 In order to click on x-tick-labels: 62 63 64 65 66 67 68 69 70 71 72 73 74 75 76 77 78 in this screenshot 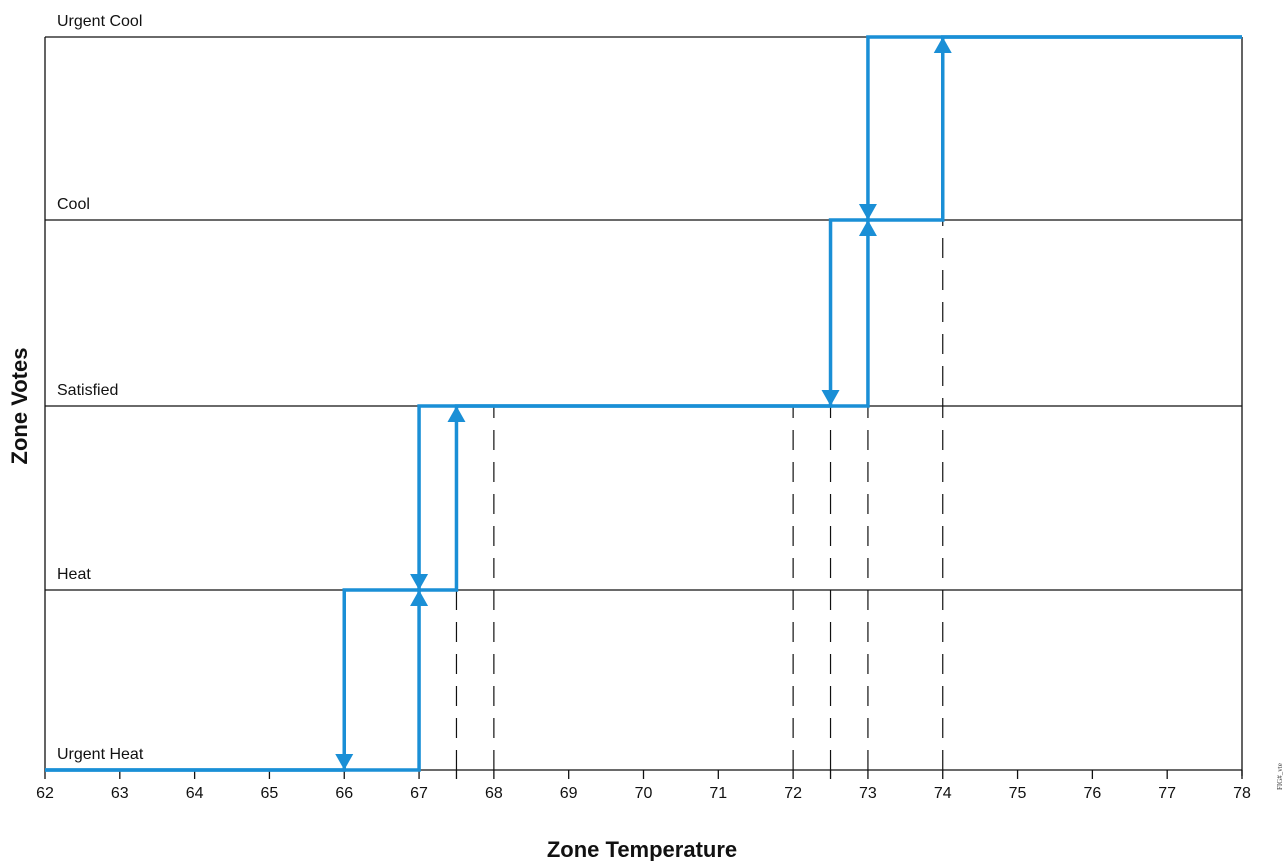, I will do `click(643, 793)`.